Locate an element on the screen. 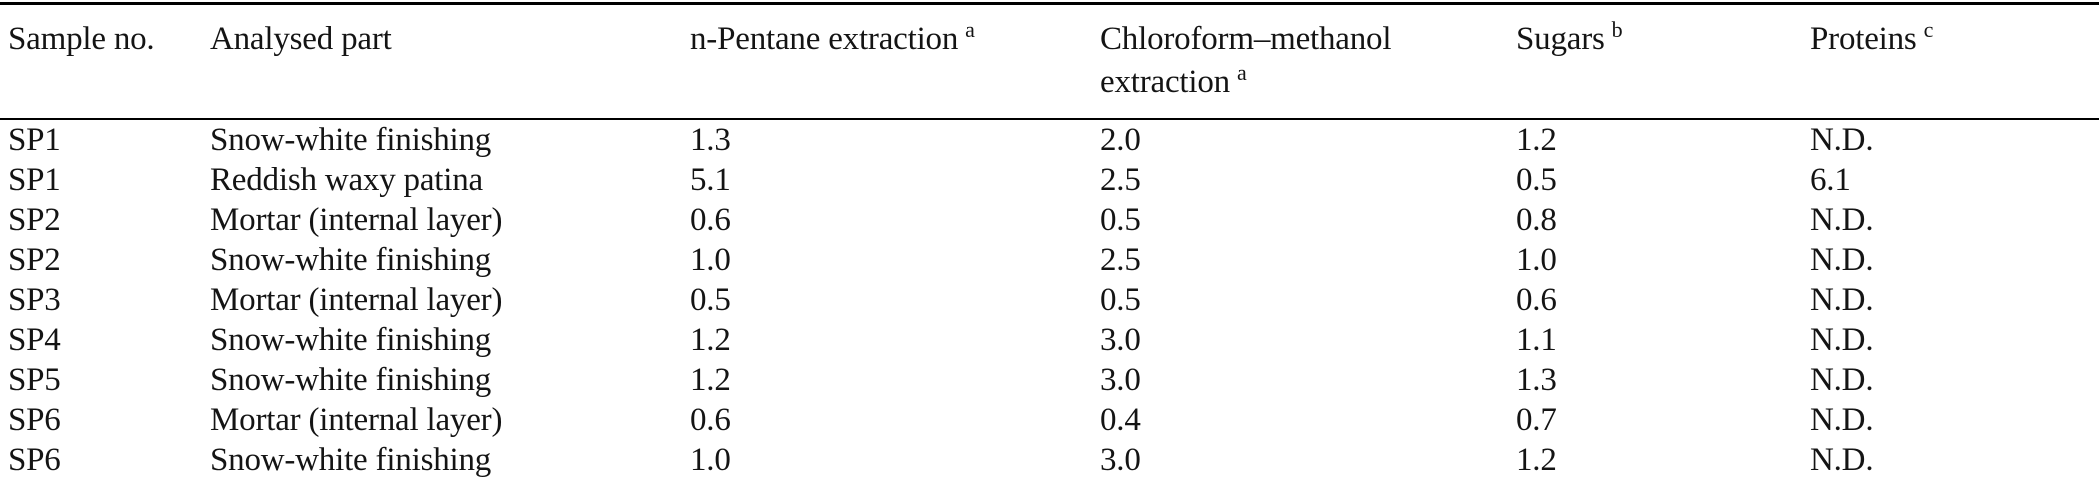 The width and height of the screenshot is (2099, 495). cell-sugars: 0.6 is located at coordinates (1536, 300).